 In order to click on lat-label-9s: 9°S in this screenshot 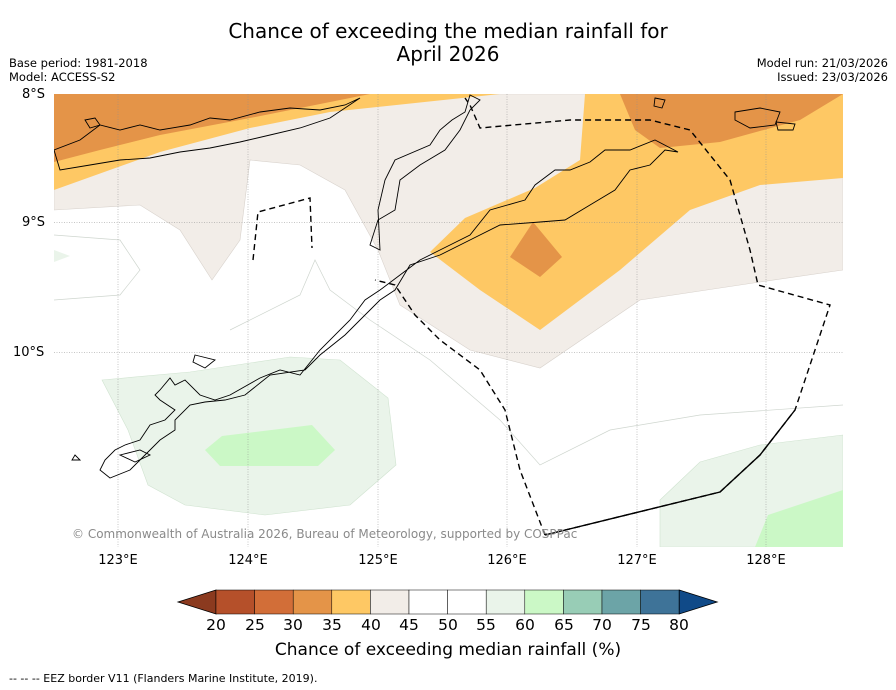, I will do `click(34, 222)`.